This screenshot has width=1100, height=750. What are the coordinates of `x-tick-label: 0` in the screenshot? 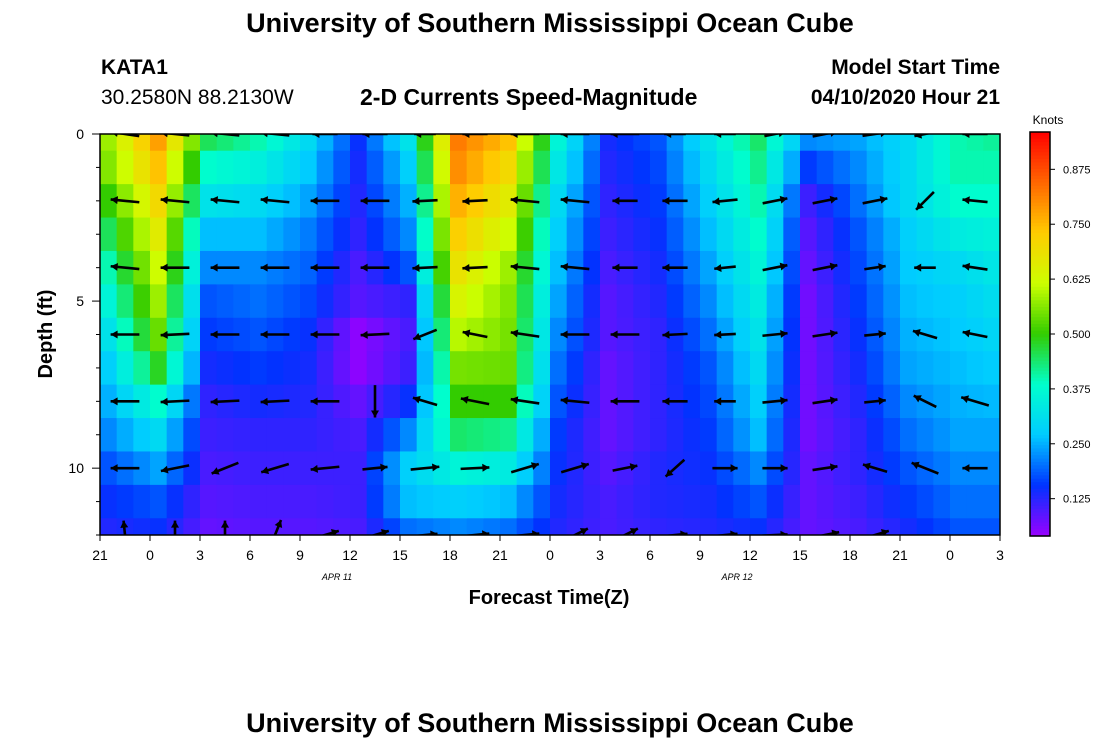 It's located at (150, 555).